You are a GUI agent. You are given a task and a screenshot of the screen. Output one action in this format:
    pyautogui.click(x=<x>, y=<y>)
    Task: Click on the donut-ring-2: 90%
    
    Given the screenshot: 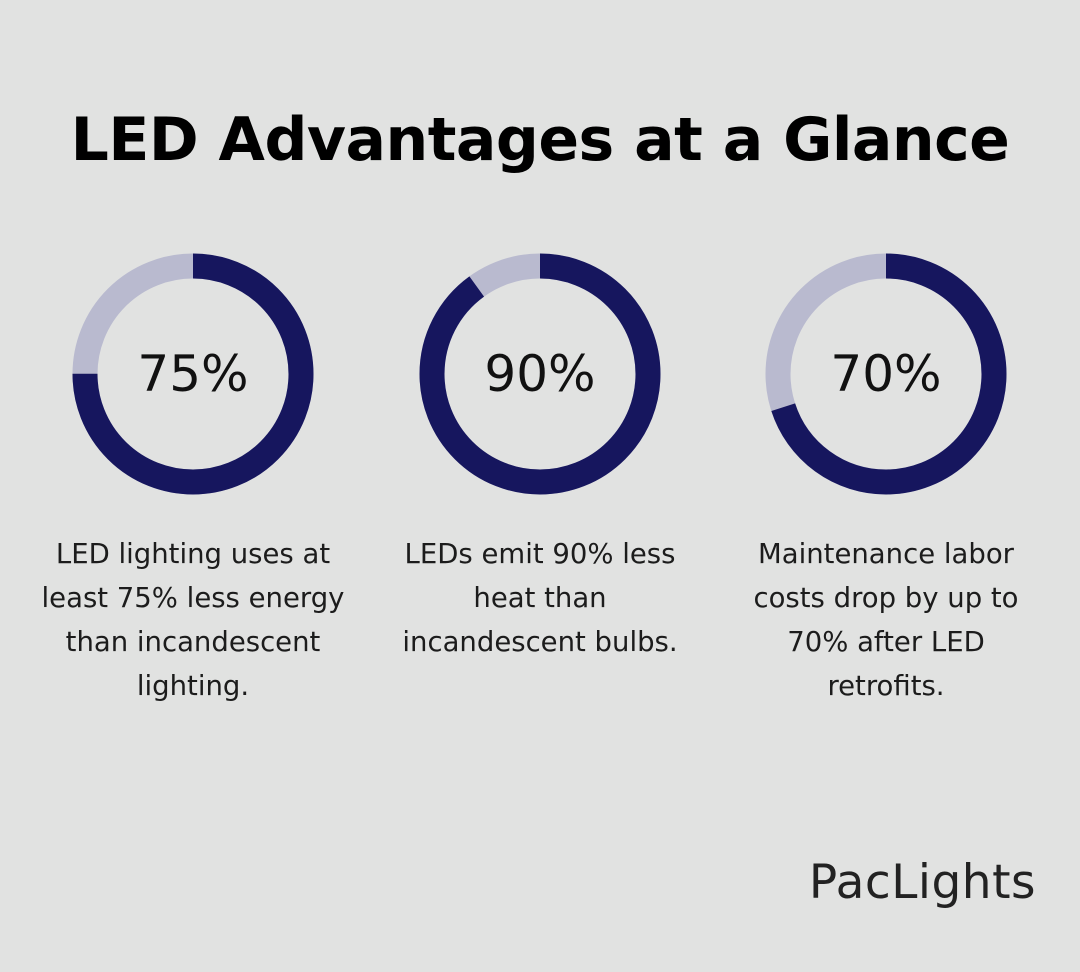 What is the action you would take?
    pyautogui.click(x=540, y=374)
    